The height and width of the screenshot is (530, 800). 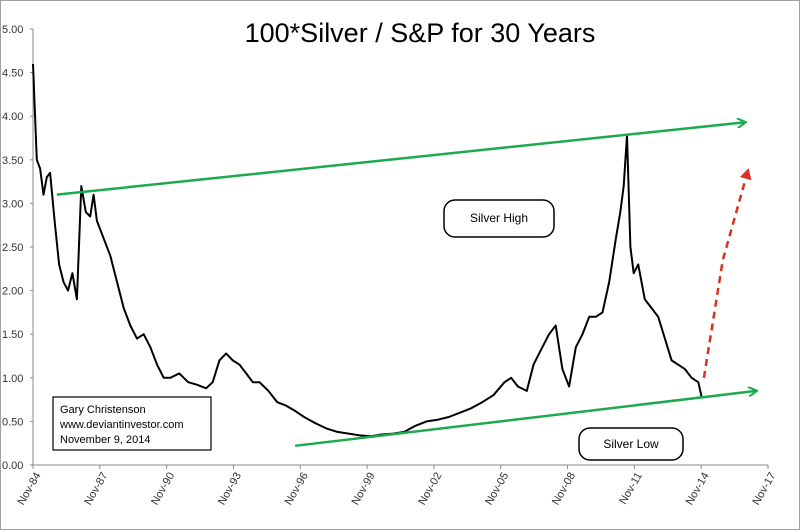 I want to click on y-tick-label: 1.00, so click(x=12, y=379).